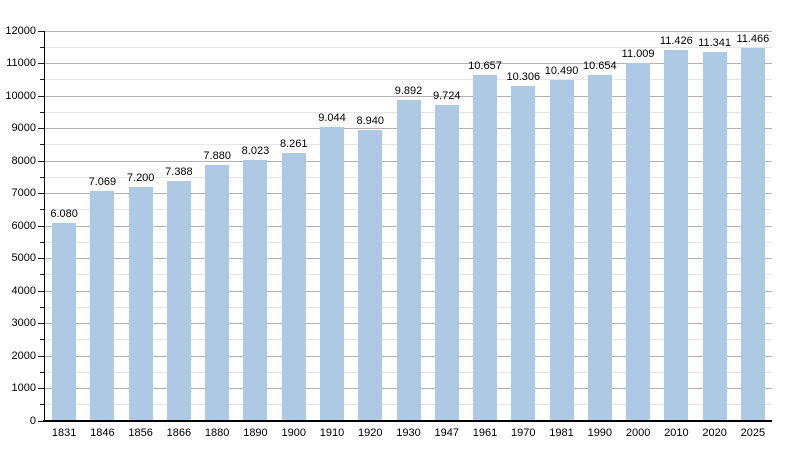  What do you see at coordinates (23, 128) in the screenshot?
I see `y-tick-label-9000: 9000` at bounding box center [23, 128].